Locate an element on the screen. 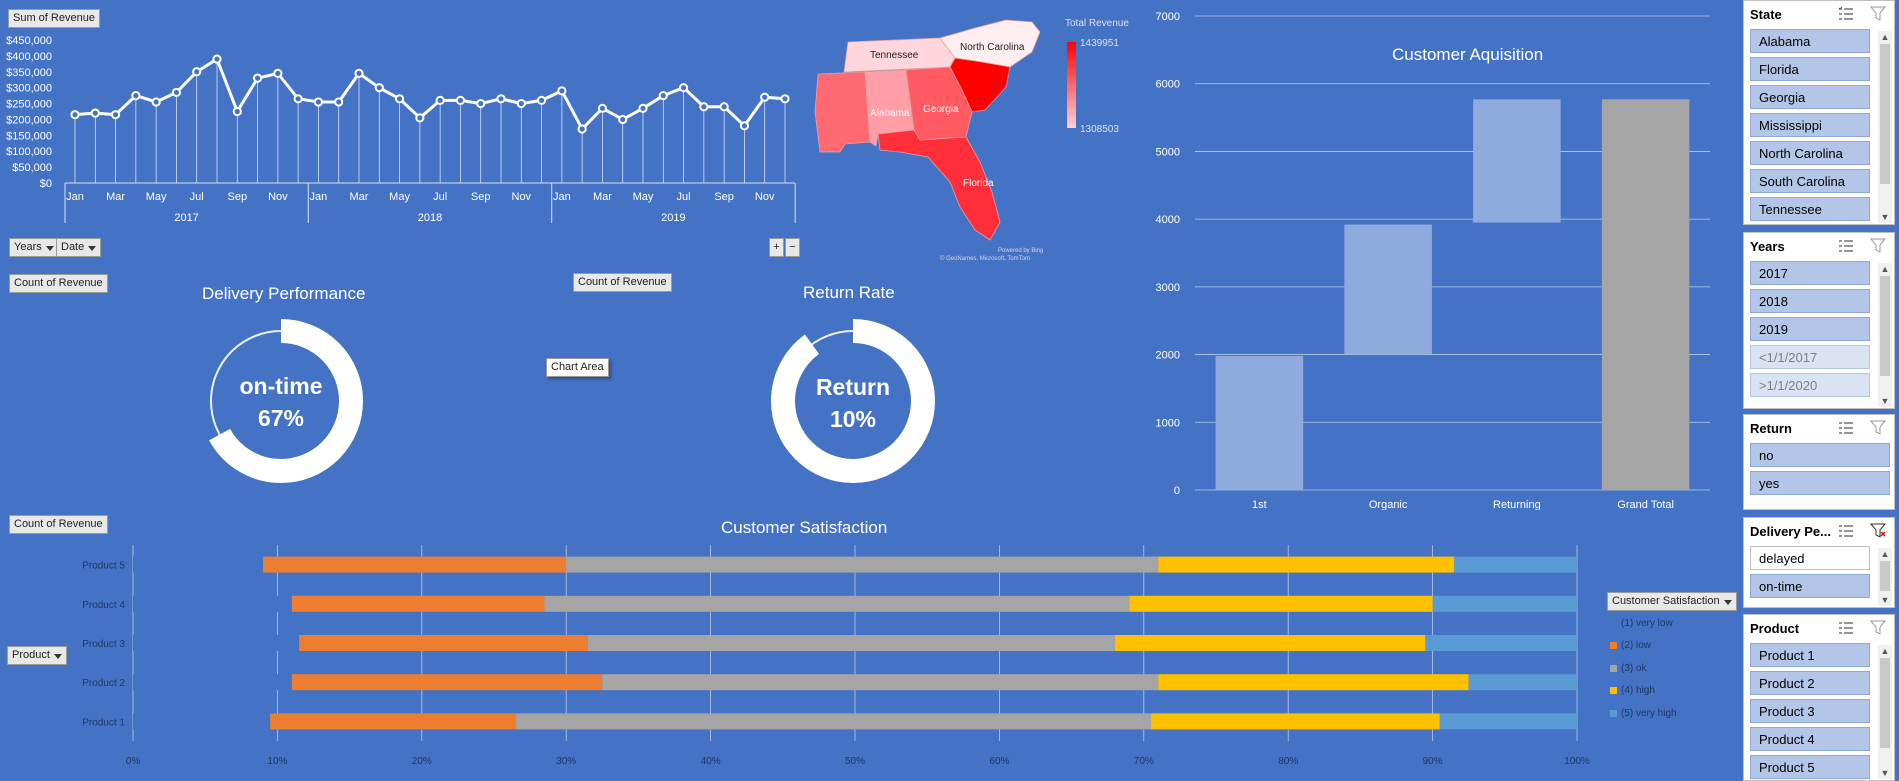 Image resolution: width=1899 pixels, height=781 pixels. delivery-performance-donut: on-time 67% is located at coordinates (281, 401).